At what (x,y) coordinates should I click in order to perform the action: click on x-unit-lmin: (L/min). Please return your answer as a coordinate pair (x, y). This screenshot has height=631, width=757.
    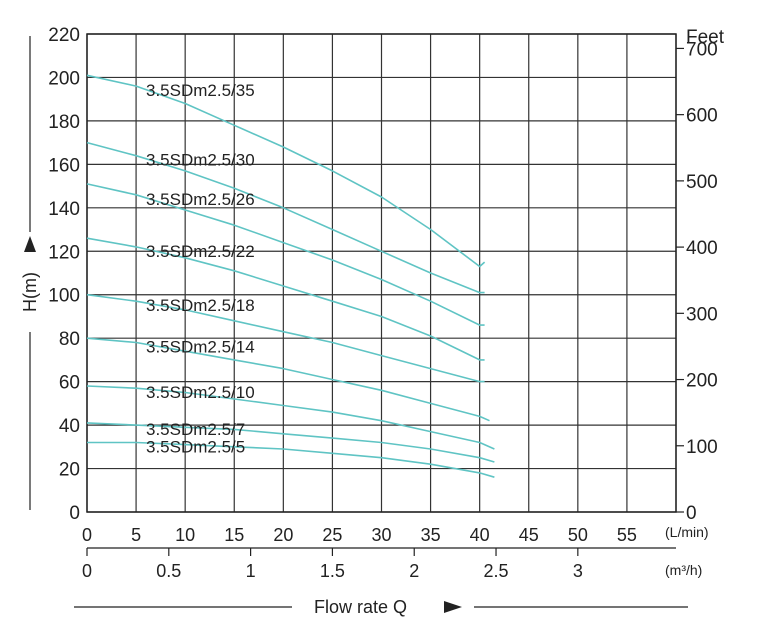
    Looking at the image, I should click on (687, 532).